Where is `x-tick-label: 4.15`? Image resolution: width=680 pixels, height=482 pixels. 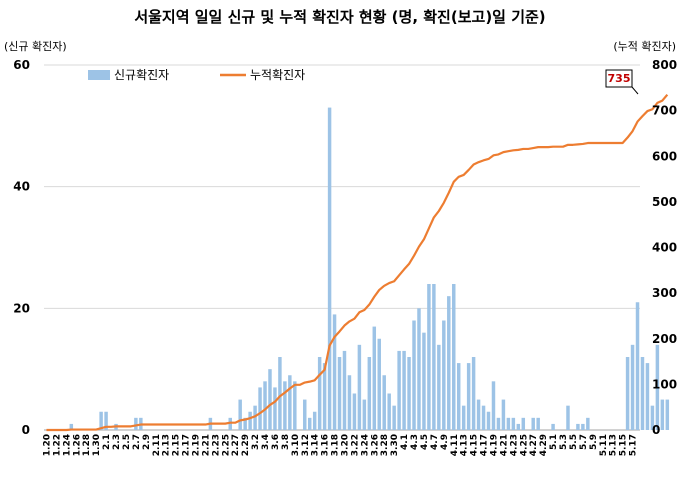
x-tick-label: 4.15 is located at coordinates (475, 445).